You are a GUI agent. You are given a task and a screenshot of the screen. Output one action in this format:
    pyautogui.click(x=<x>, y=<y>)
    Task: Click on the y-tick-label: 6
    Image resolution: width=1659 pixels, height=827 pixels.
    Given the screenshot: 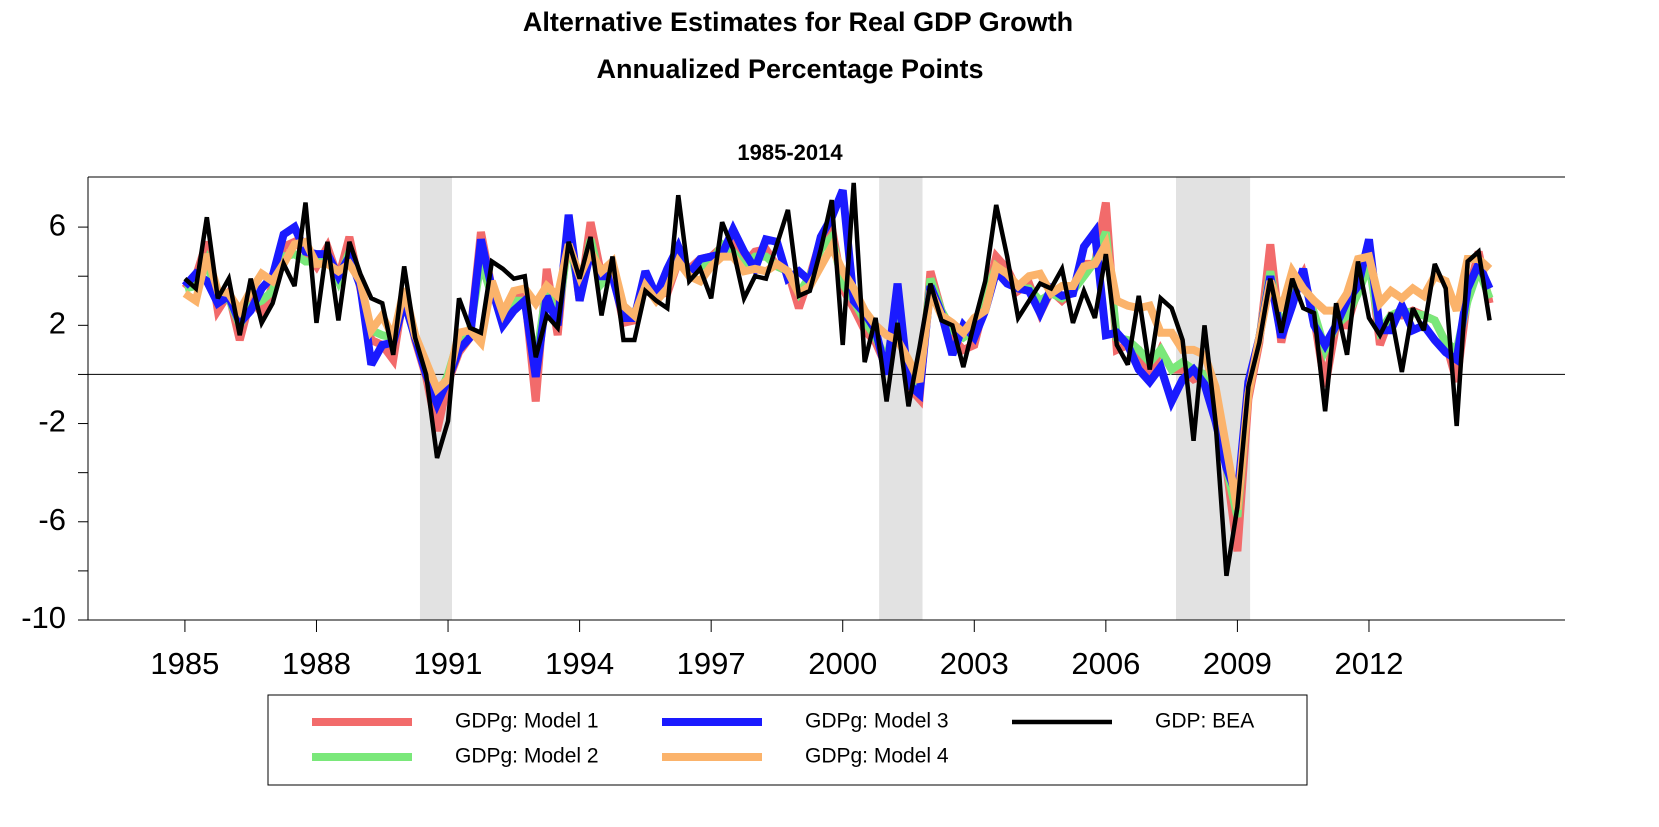 What is the action you would take?
    pyautogui.click(x=57, y=224)
    